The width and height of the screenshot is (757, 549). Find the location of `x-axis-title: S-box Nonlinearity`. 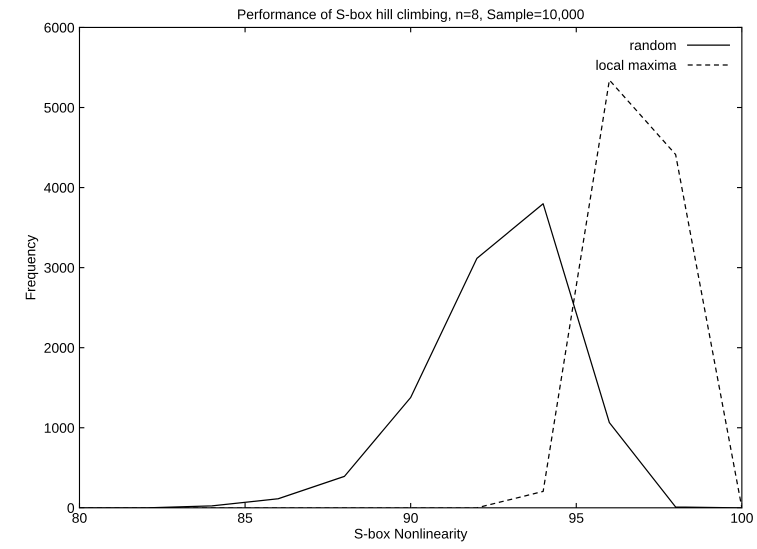

x-axis-title: S-box Nonlinearity is located at coordinates (411, 535).